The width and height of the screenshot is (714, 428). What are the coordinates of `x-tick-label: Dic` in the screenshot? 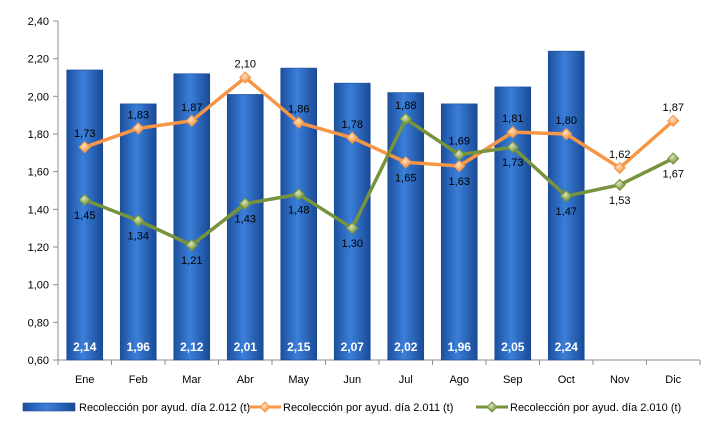 It's located at (673, 380).